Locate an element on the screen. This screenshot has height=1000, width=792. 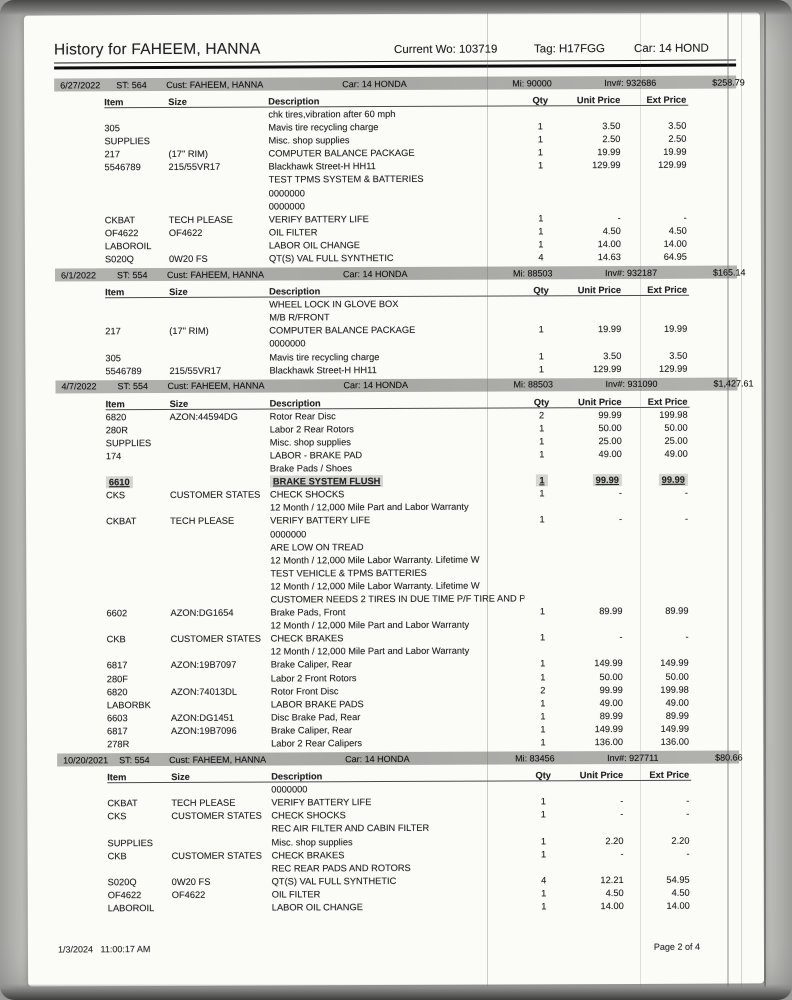
cell-size: TECH PLEASE is located at coordinates (202, 521).